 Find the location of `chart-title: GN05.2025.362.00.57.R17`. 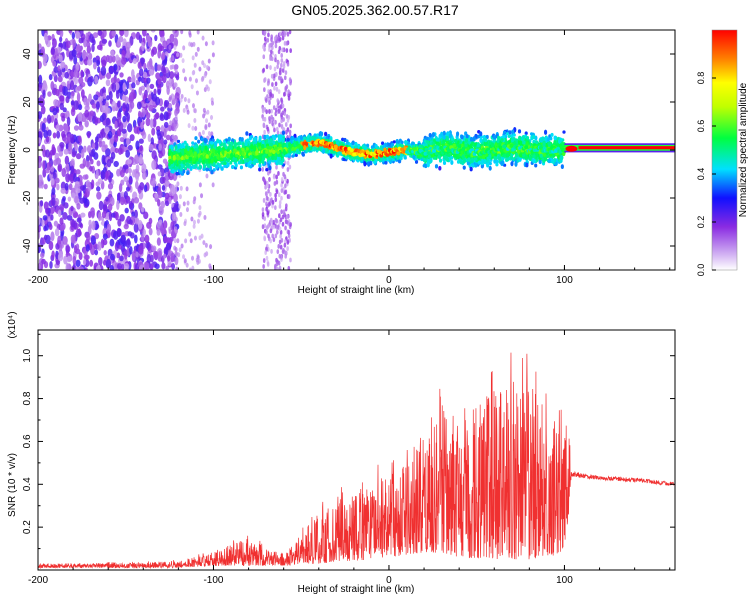

chart-title: GN05.2025.362.00.57.R17 is located at coordinates (375, 10).